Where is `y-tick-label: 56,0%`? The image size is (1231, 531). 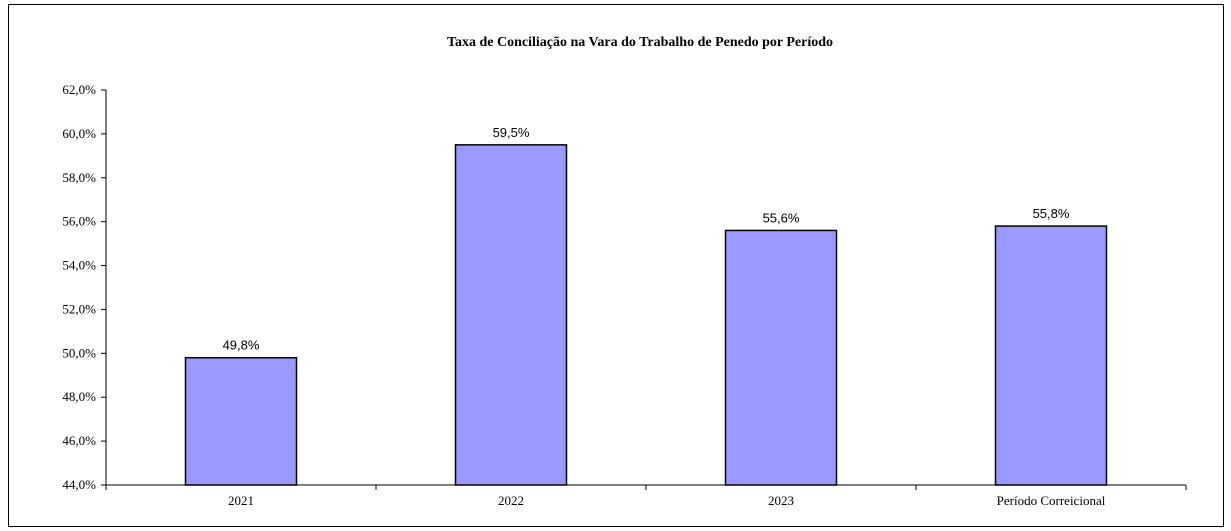
y-tick-label: 56,0% is located at coordinates (79, 221).